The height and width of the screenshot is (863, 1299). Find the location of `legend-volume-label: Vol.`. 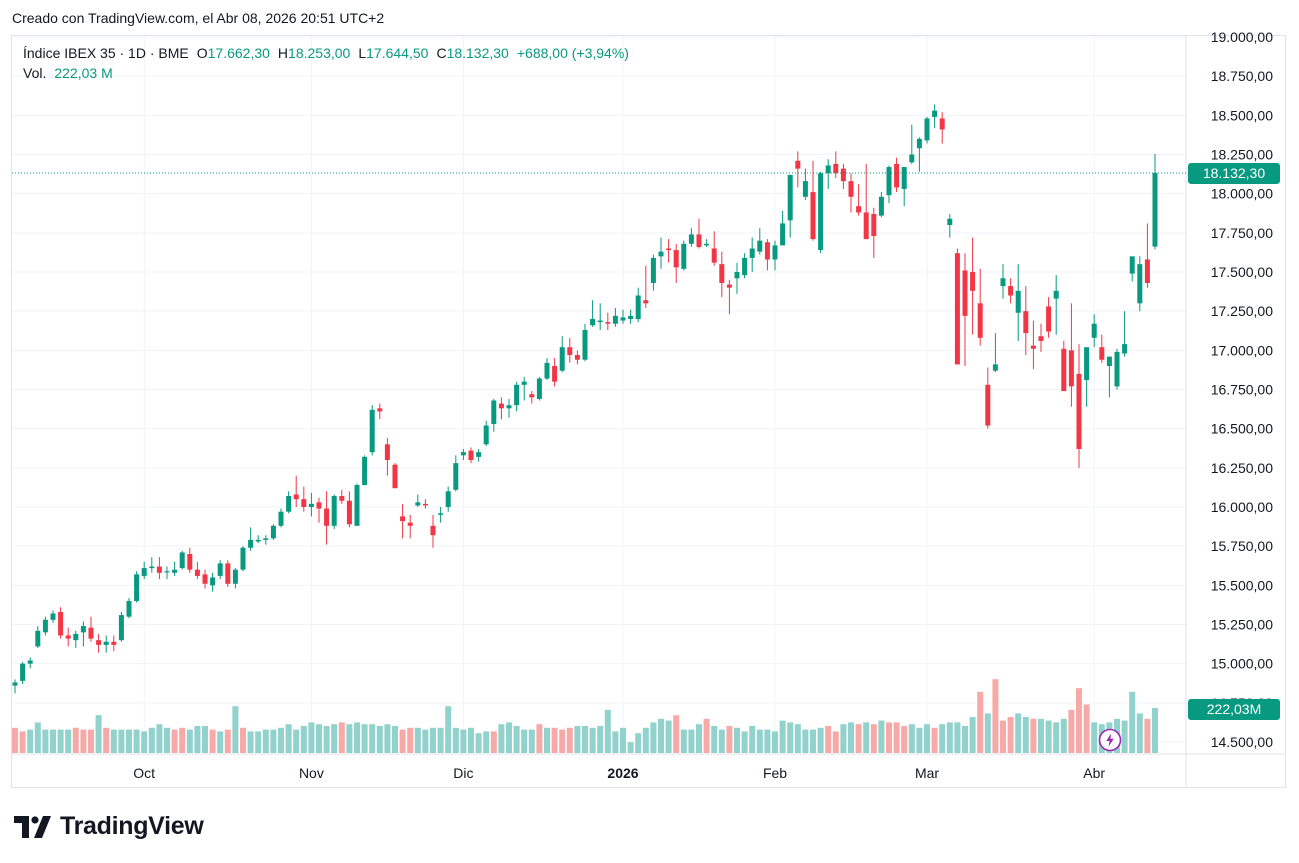

legend-volume-label: Vol. is located at coordinates (35, 73).